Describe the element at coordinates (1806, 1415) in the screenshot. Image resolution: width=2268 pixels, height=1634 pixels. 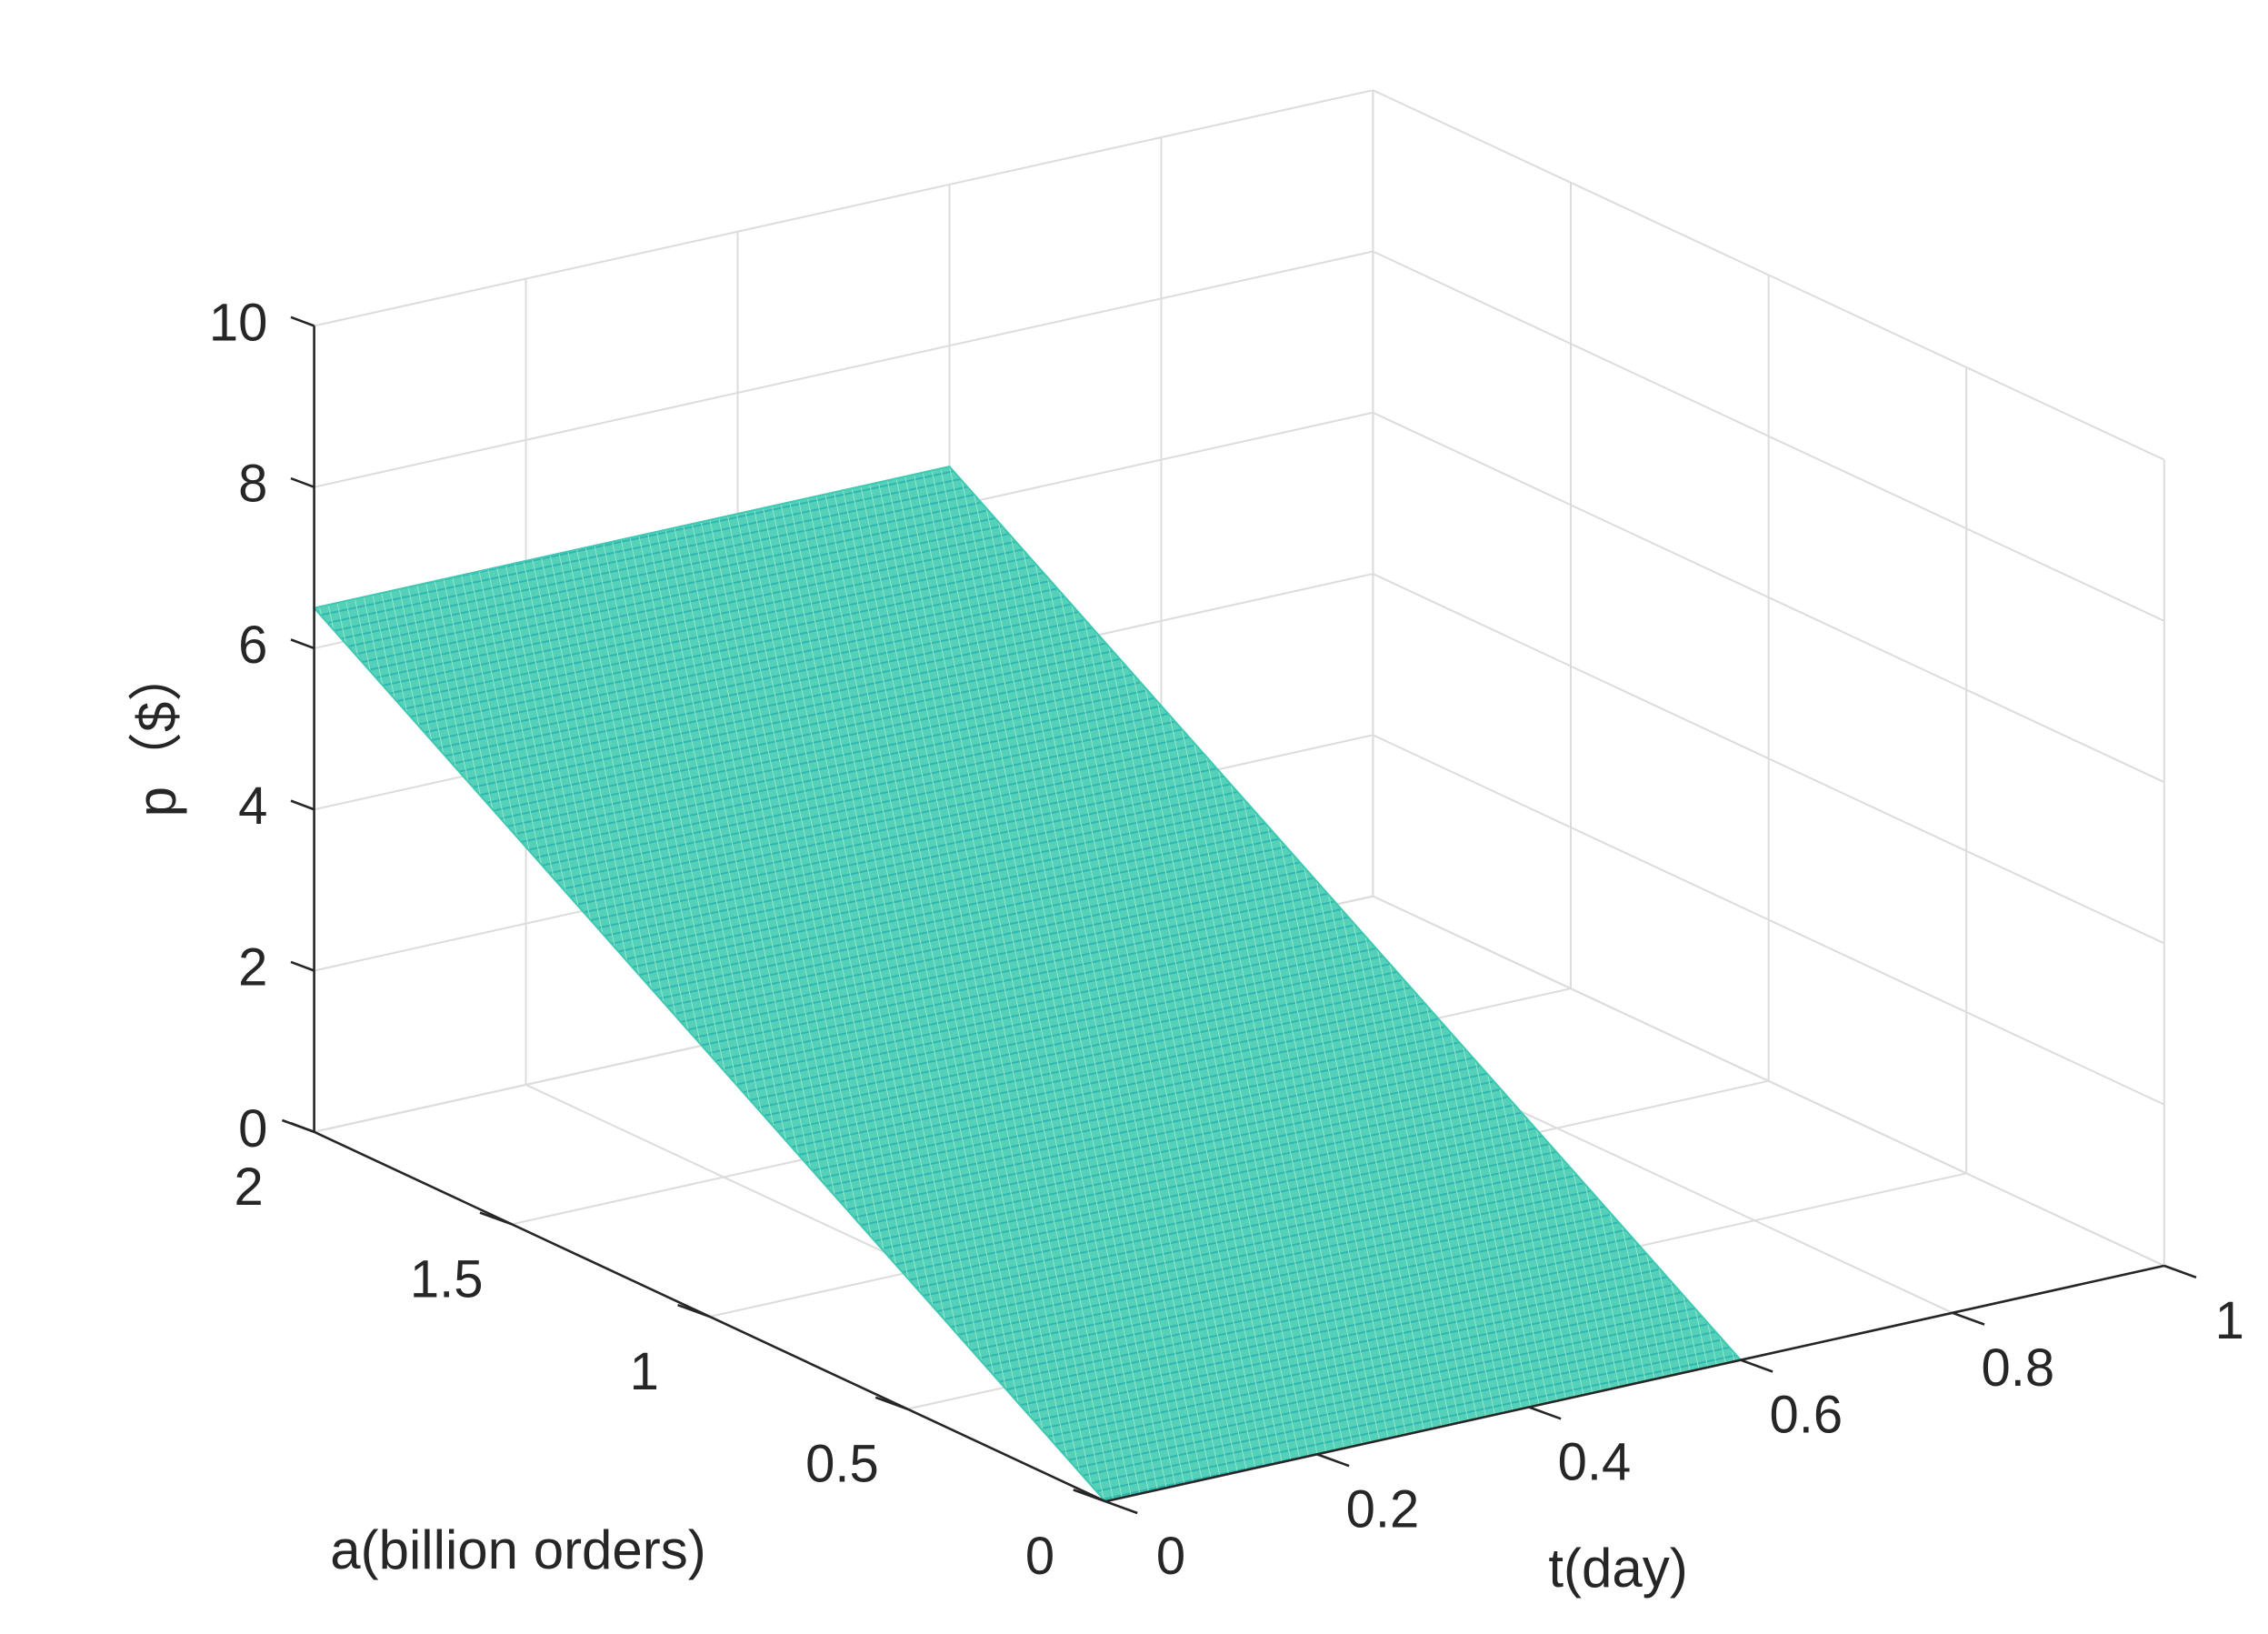
I see `x-tick-label: 0.6` at that location.